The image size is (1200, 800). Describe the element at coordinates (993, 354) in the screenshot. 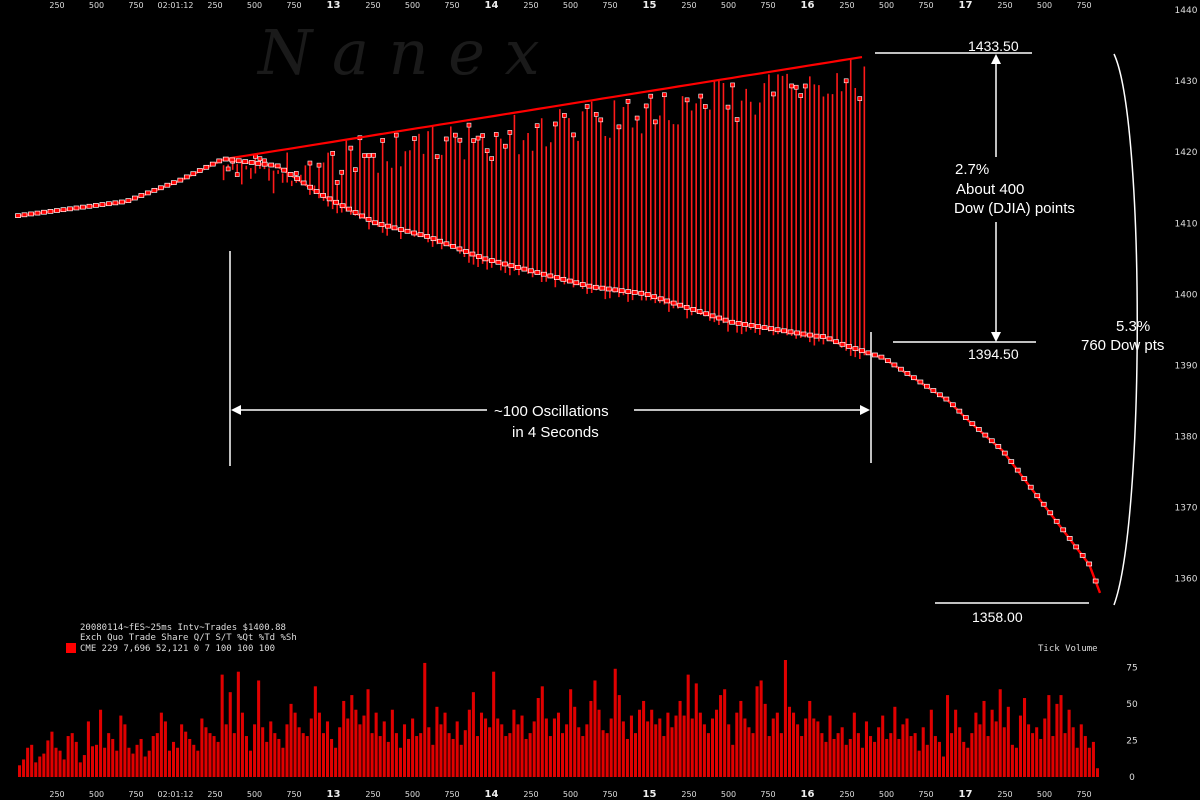

I see `mid-price-label: 1394.50` at that location.